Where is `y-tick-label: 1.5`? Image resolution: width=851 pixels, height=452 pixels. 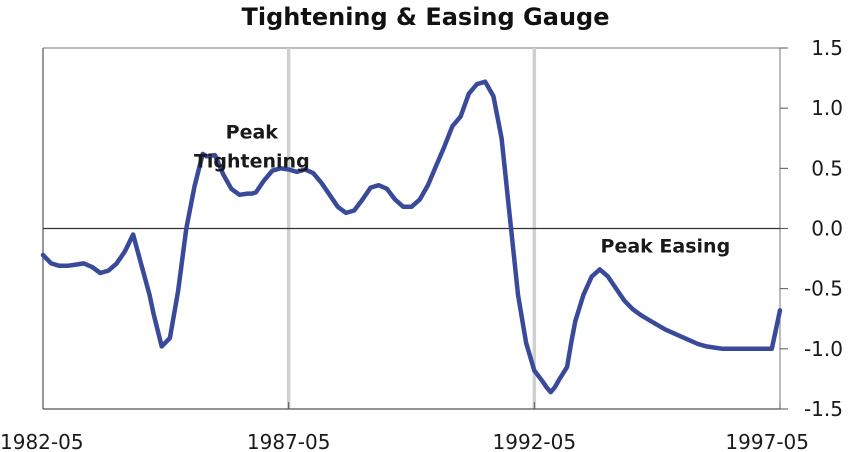 y-tick-label: 1.5 is located at coordinates (827, 48).